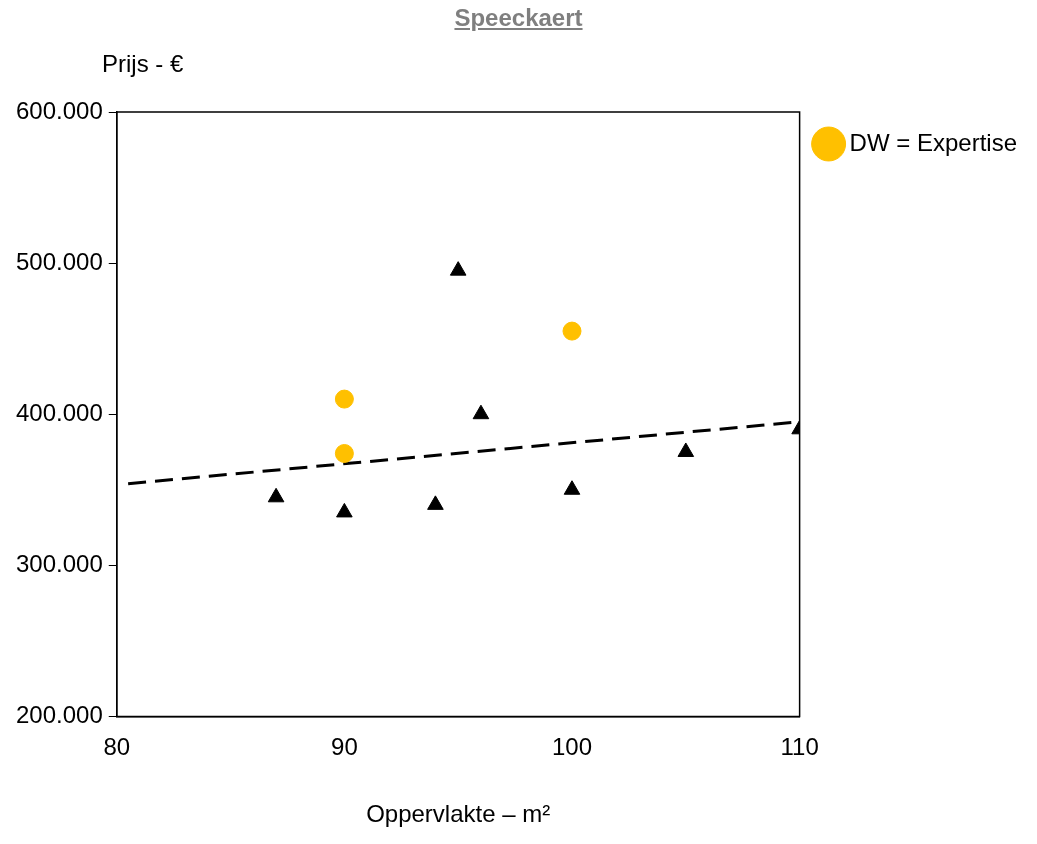 The image size is (1037, 844). Describe the element at coordinates (799, 747) in the screenshot. I see `x-tick-label: 110` at that location.